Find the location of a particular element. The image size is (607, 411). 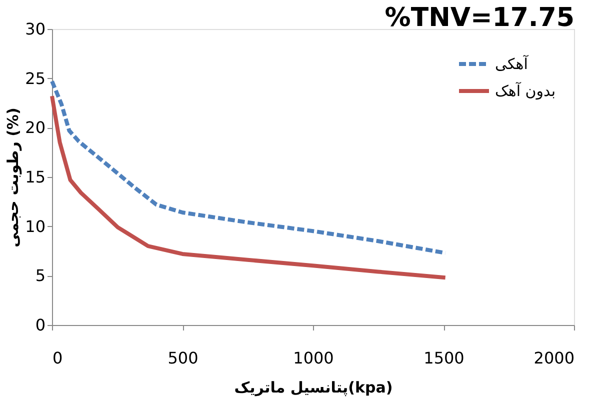

y-tick-label: 20 is located at coordinates (35, 128).